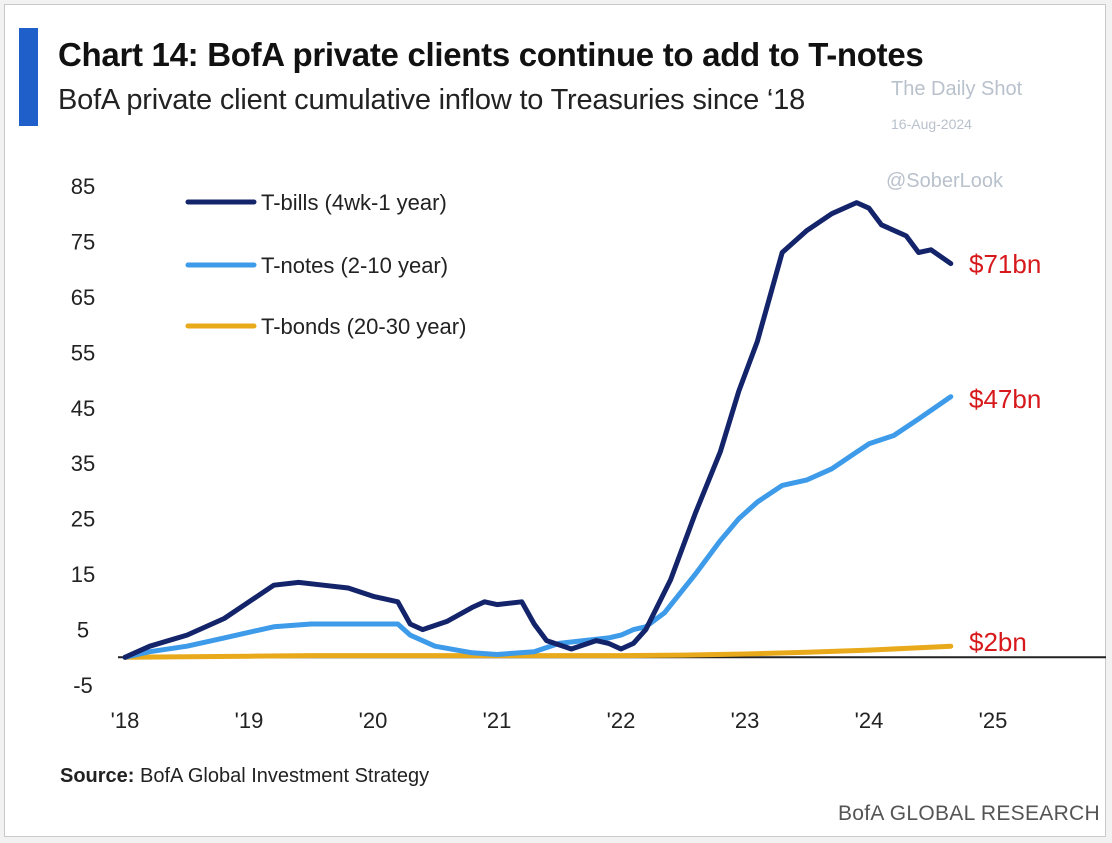  I want to click on brand-footer: BofA GLOBAL RESEARCH, so click(969, 813).